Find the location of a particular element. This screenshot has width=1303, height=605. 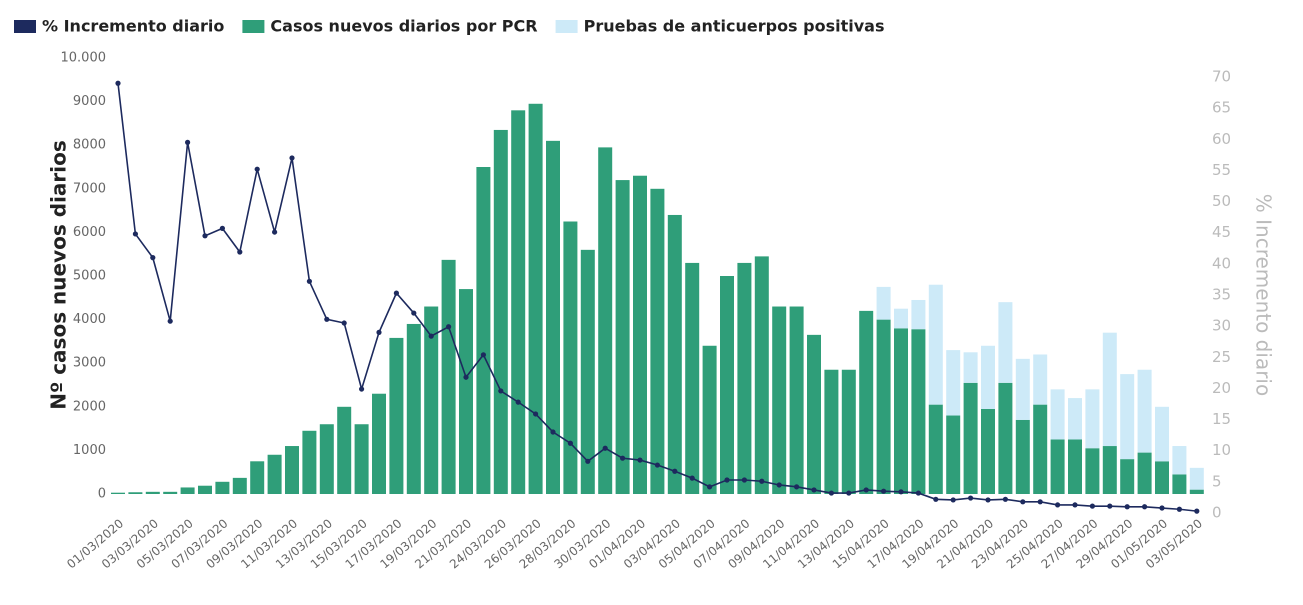

y-tick-label: 4000 is located at coordinates (89, 319).